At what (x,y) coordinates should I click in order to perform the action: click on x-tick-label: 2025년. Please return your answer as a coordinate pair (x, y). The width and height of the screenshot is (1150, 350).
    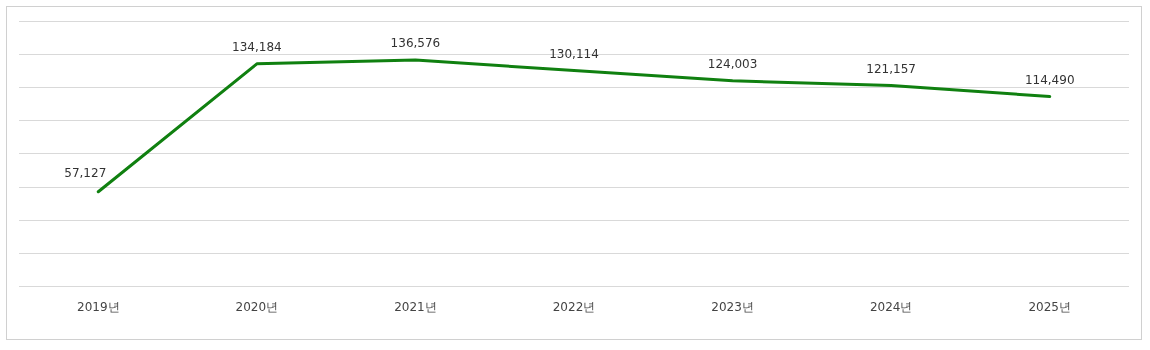
    Looking at the image, I should click on (1049, 306).